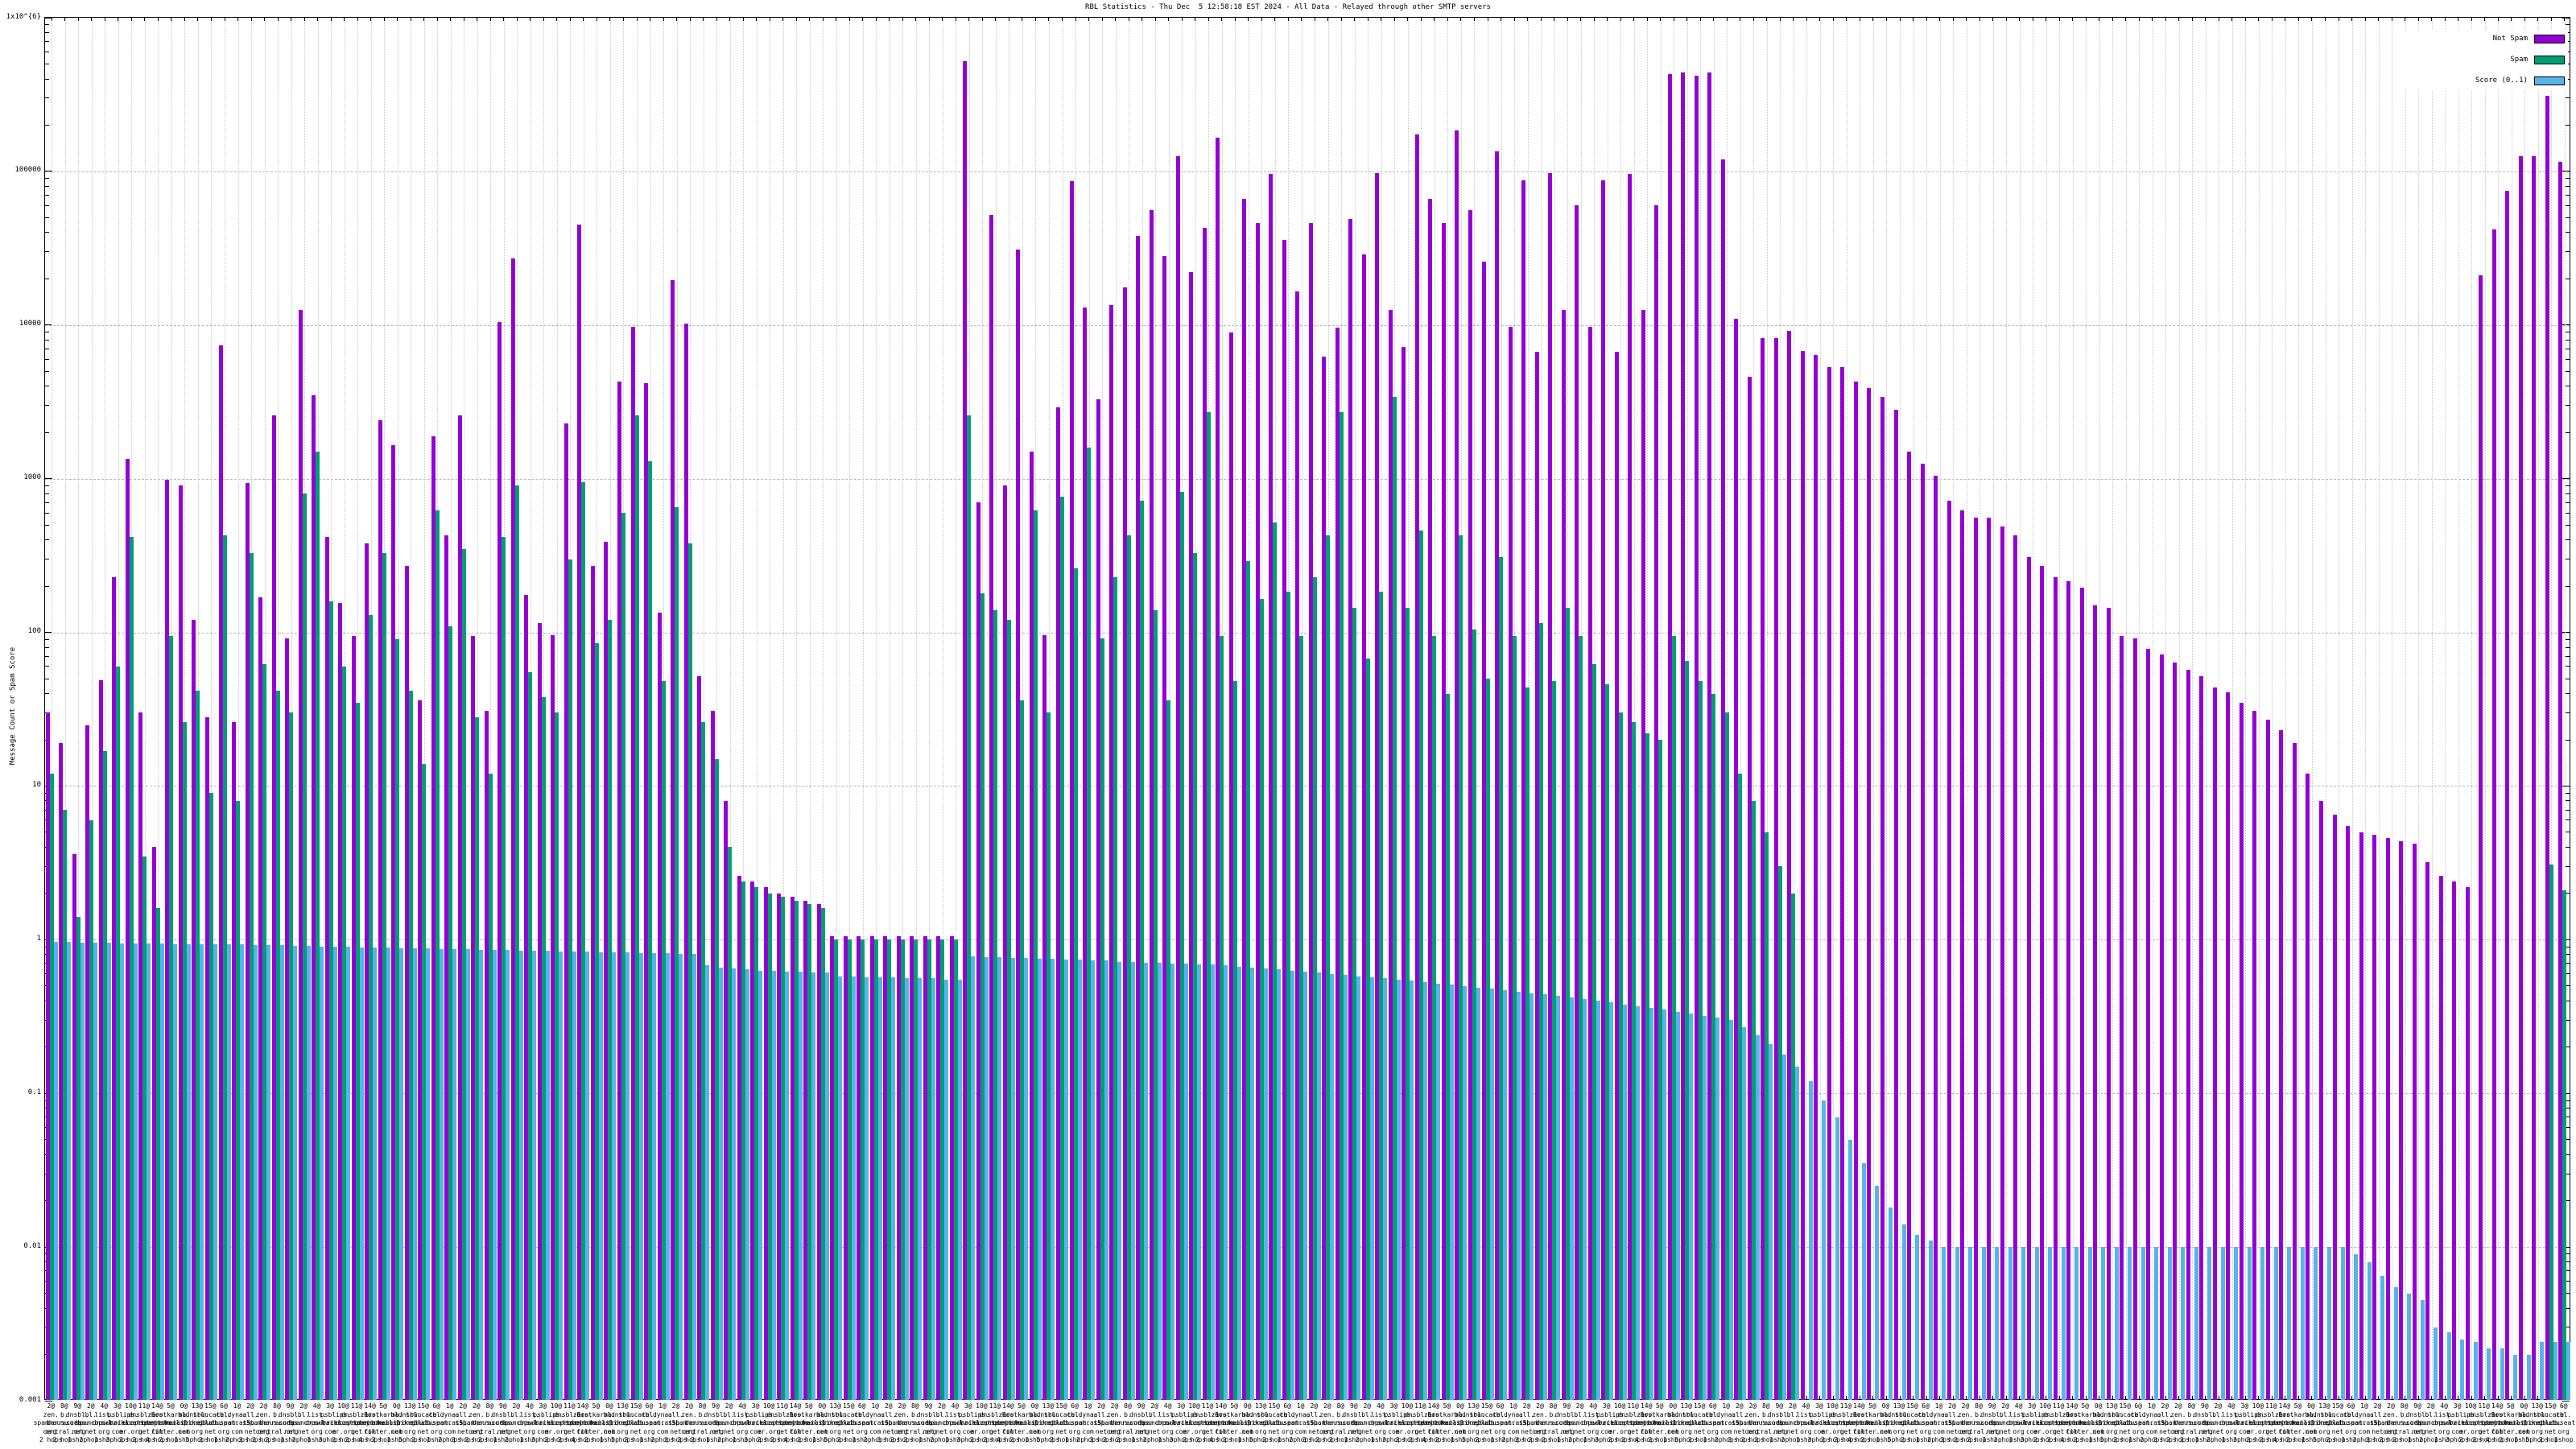 The image size is (2576, 1449). I want to click on x-tick-label: 13@ dnsbl. dronebl. org 5 hops, so click(622, 1422).